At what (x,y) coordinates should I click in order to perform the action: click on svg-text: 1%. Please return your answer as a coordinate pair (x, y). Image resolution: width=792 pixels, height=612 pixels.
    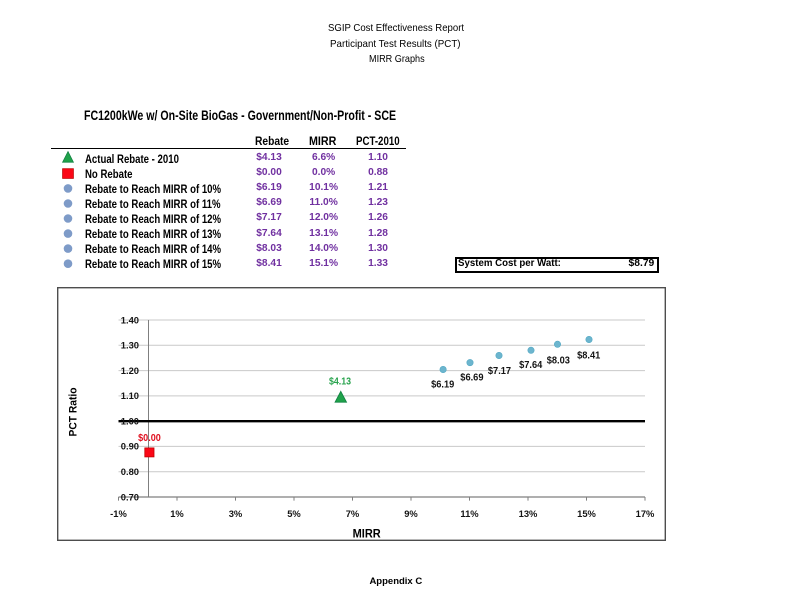
    Looking at the image, I should click on (177, 513).